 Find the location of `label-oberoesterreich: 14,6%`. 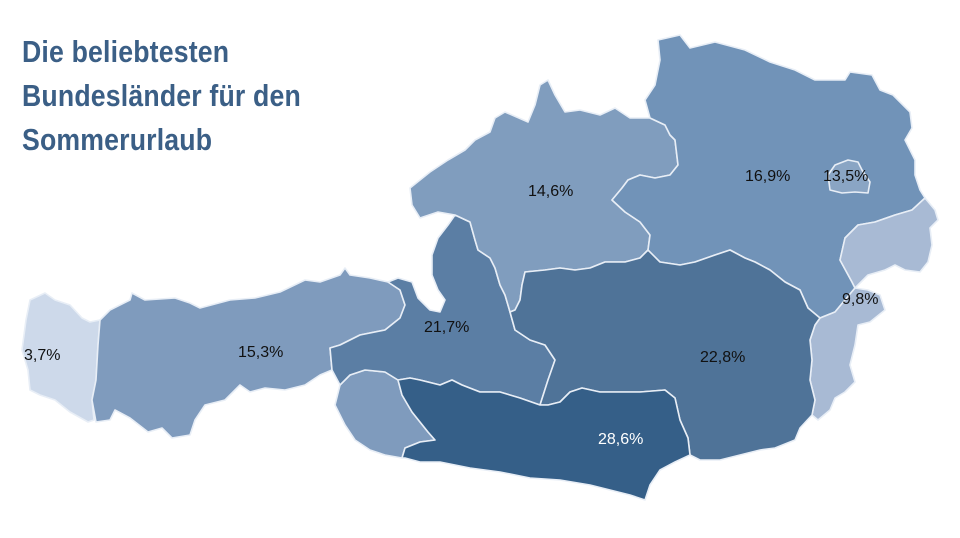

label-oberoesterreich: 14,6% is located at coordinates (550, 191).